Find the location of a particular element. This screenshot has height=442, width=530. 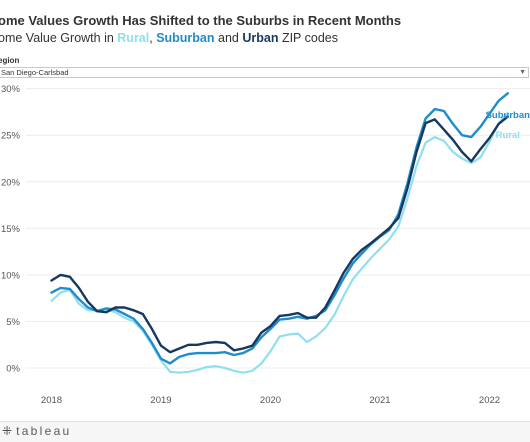

tableau-logo-text: tableau is located at coordinates (44, 431).